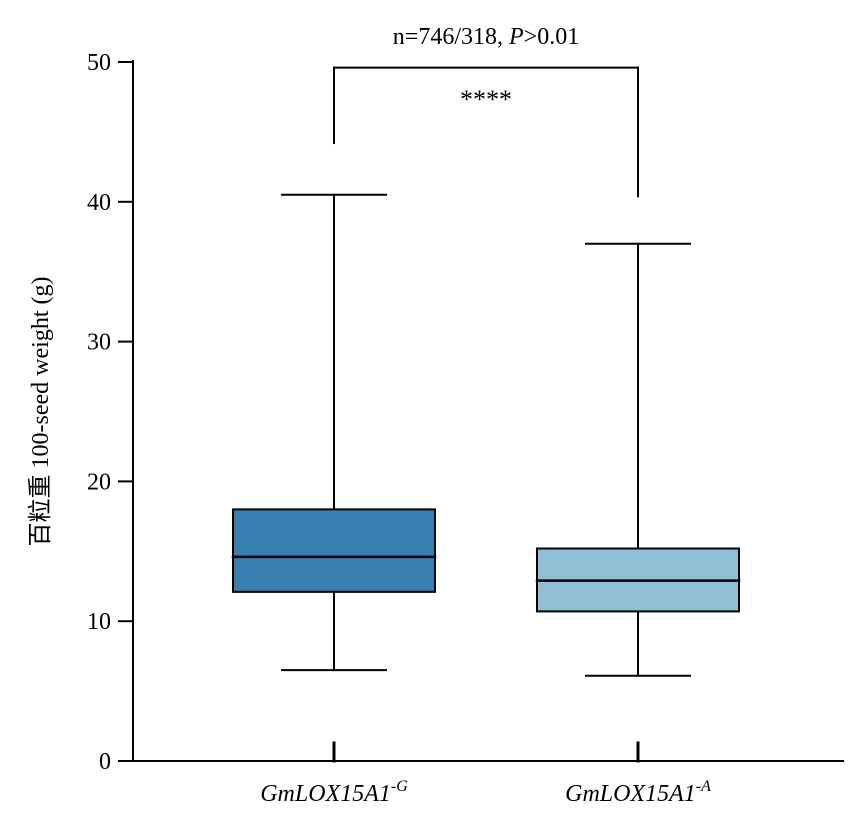 The height and width of the screenshot is (833, 864). I want to click on significance-stars: ****, so click(486, 99).